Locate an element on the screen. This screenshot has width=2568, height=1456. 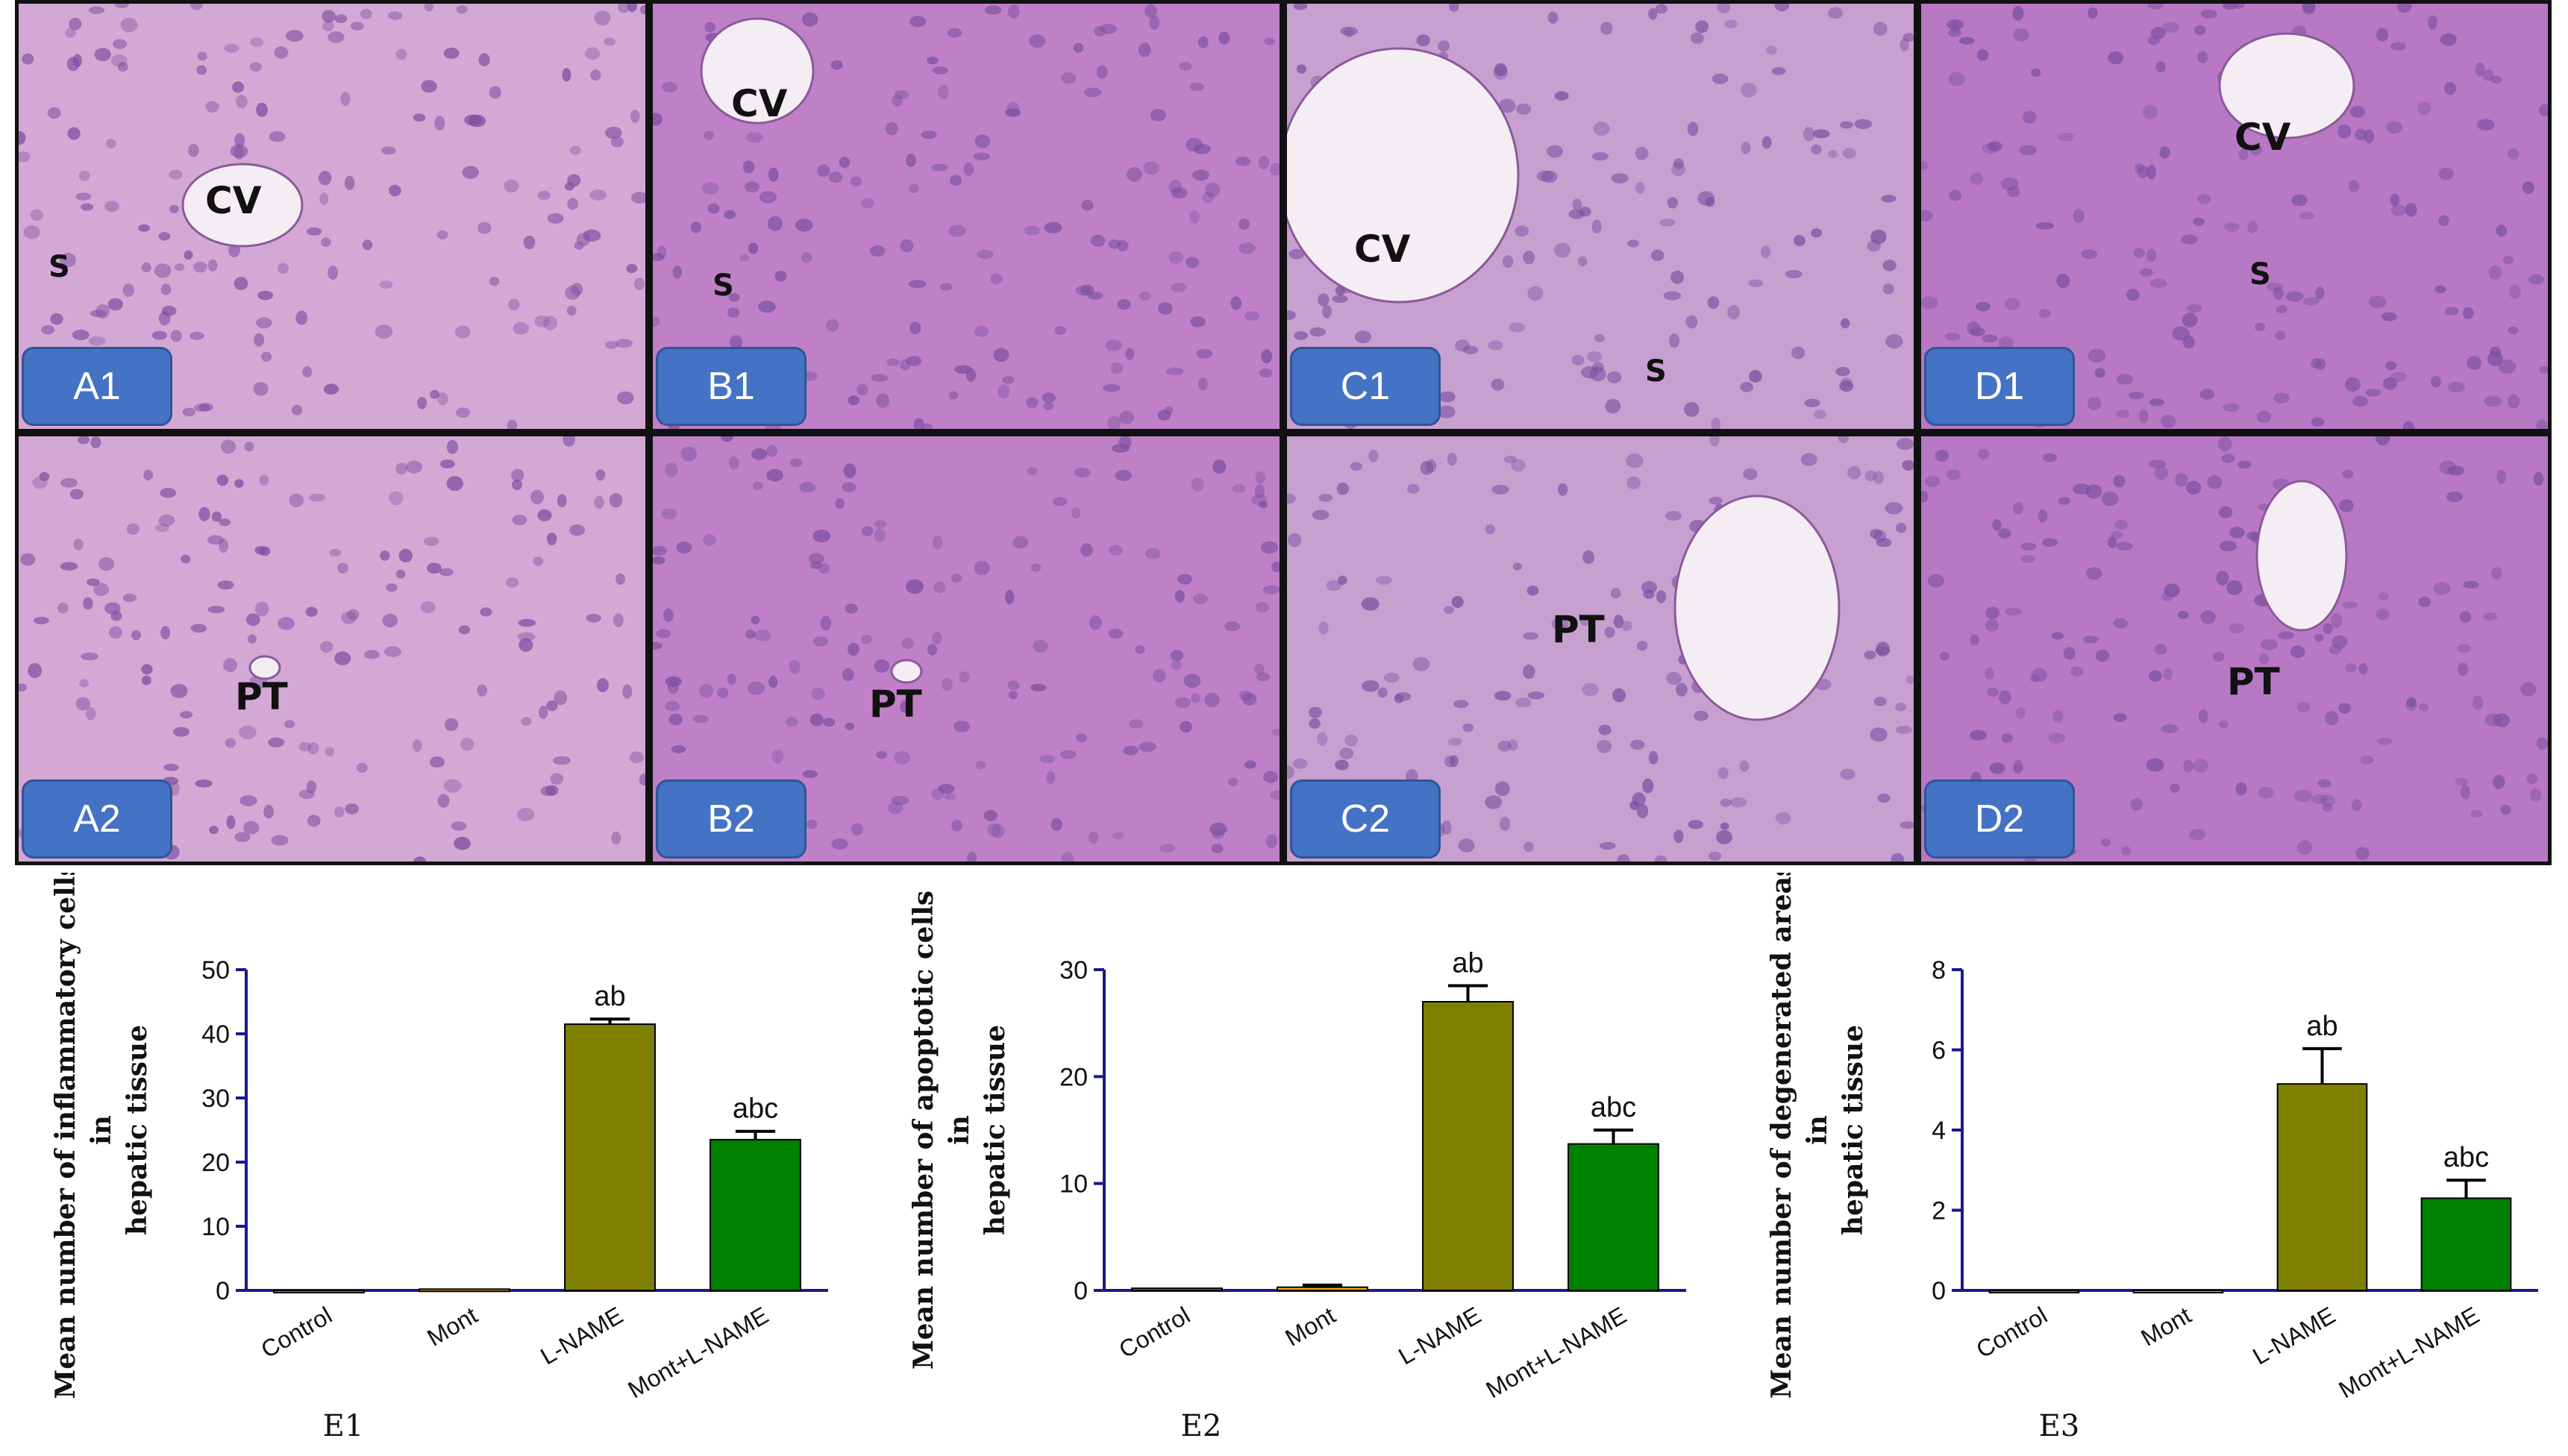
panel-tag: A1 is located at coordinates (97, 386).